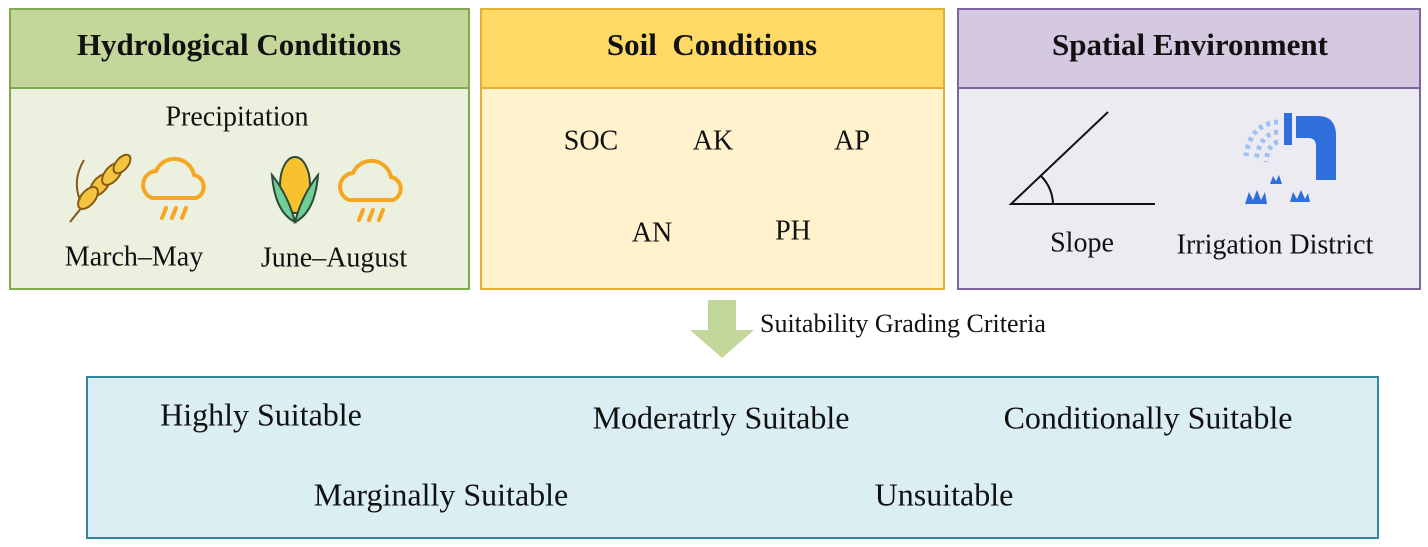 The image size is (1428, 547). I want to click on panel-title: Spatial Environment, so click(1190, 44).